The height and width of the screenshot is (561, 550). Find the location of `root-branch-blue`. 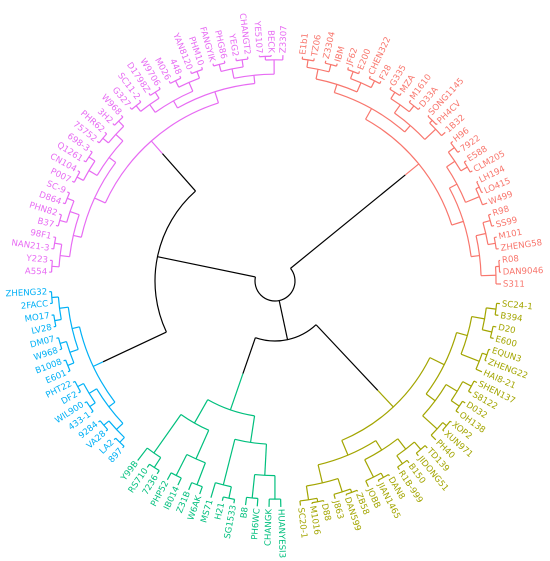

root-branch-blue is located at coordinates (134, 347).